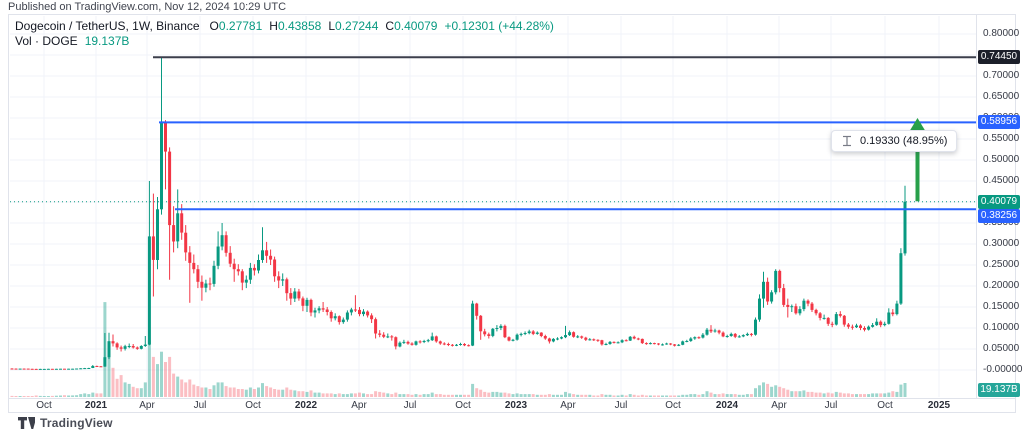 This screenshot has height=434, width=1024. What do you see at coordinates (999, 390) in the screenshot?
I see `volume-badge: 19.137B` at bounding box center [999, 390].